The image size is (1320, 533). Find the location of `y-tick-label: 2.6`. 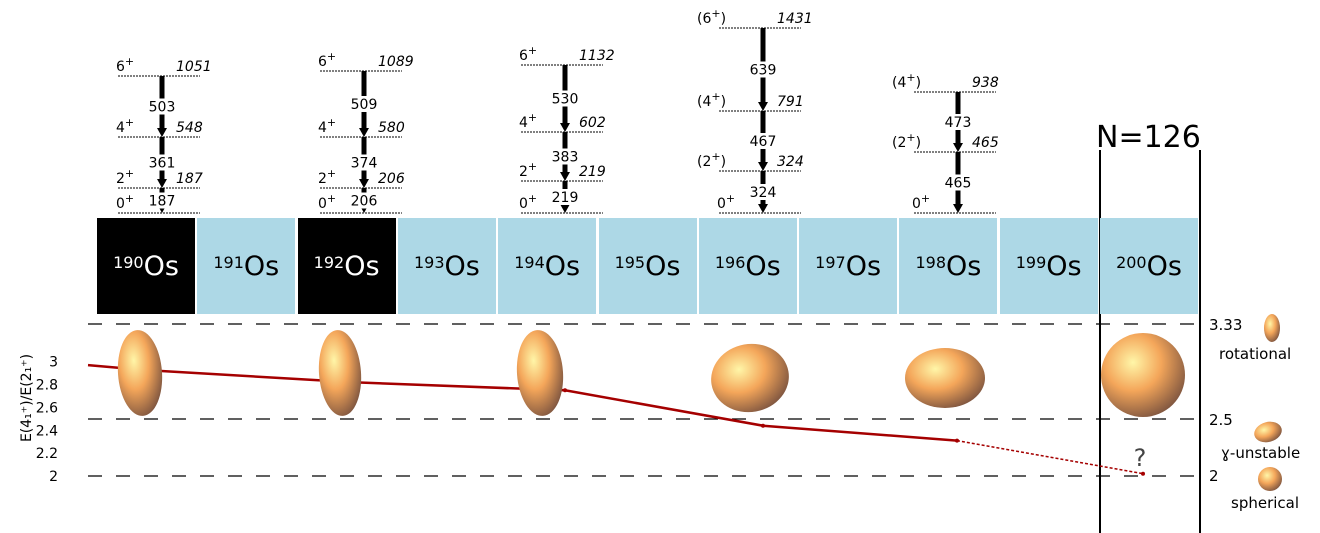

y-tick-label: 2.6 is located at coordinates (47, 408).